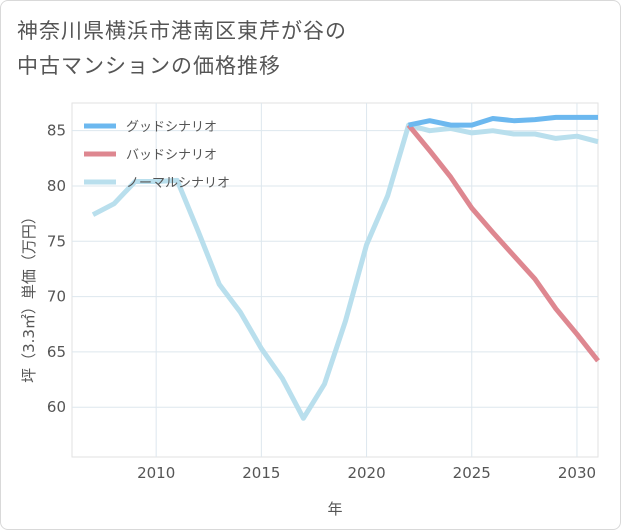 This screenshot has height=530, width=621. I want to click on y-tick-label: 75, so click(56, 241).